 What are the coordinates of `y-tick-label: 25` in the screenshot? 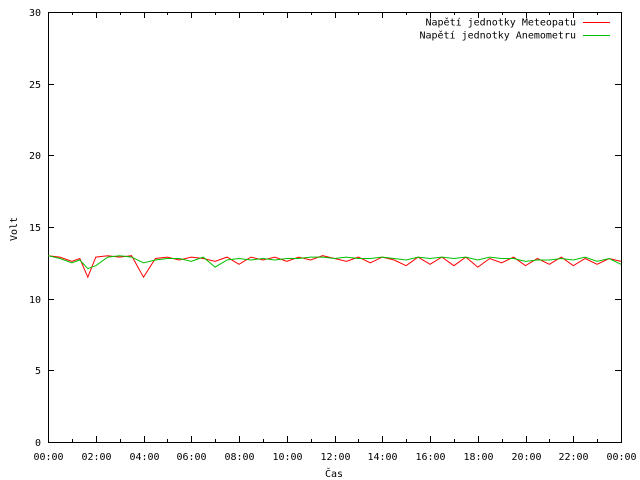 It's located at (35, 85).